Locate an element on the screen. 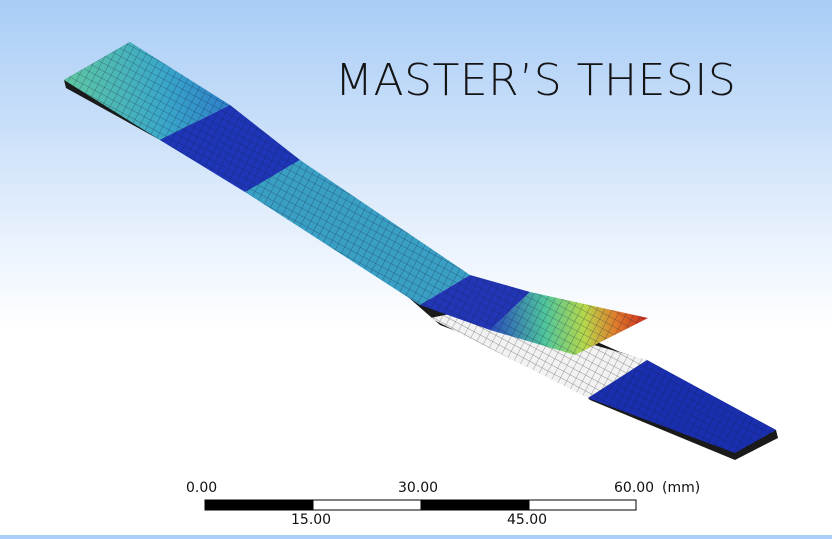 The width and height of the screenshot is (832, 539). scale-label-45: 45.00 is located at coordinates (527, 520).